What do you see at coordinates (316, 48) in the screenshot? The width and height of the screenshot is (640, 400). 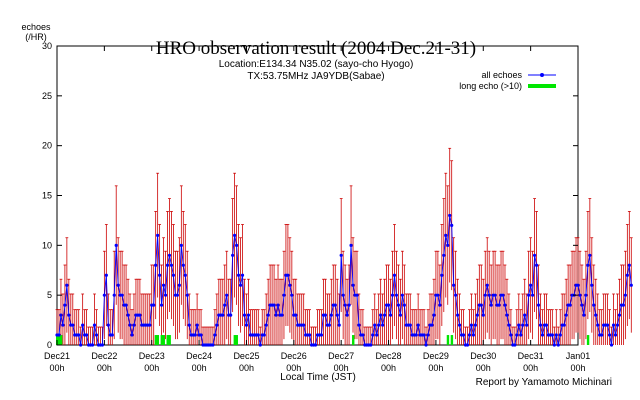 I see `chart-title: HRO observation result (2004 Dec.21-31)` at bounding box center [316, 48].